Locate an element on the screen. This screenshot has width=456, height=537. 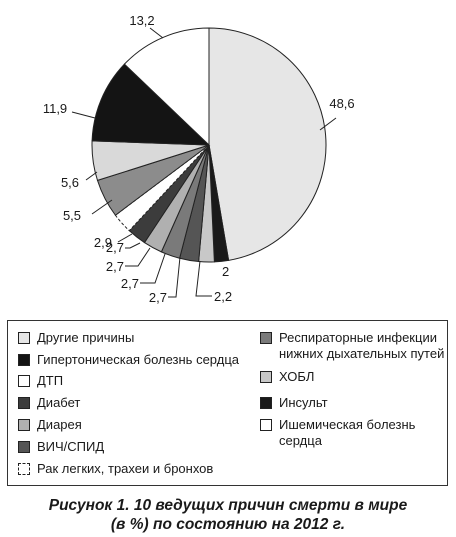
legend-item: ВИЧ/СПИД is located at coordinates (61, 447).